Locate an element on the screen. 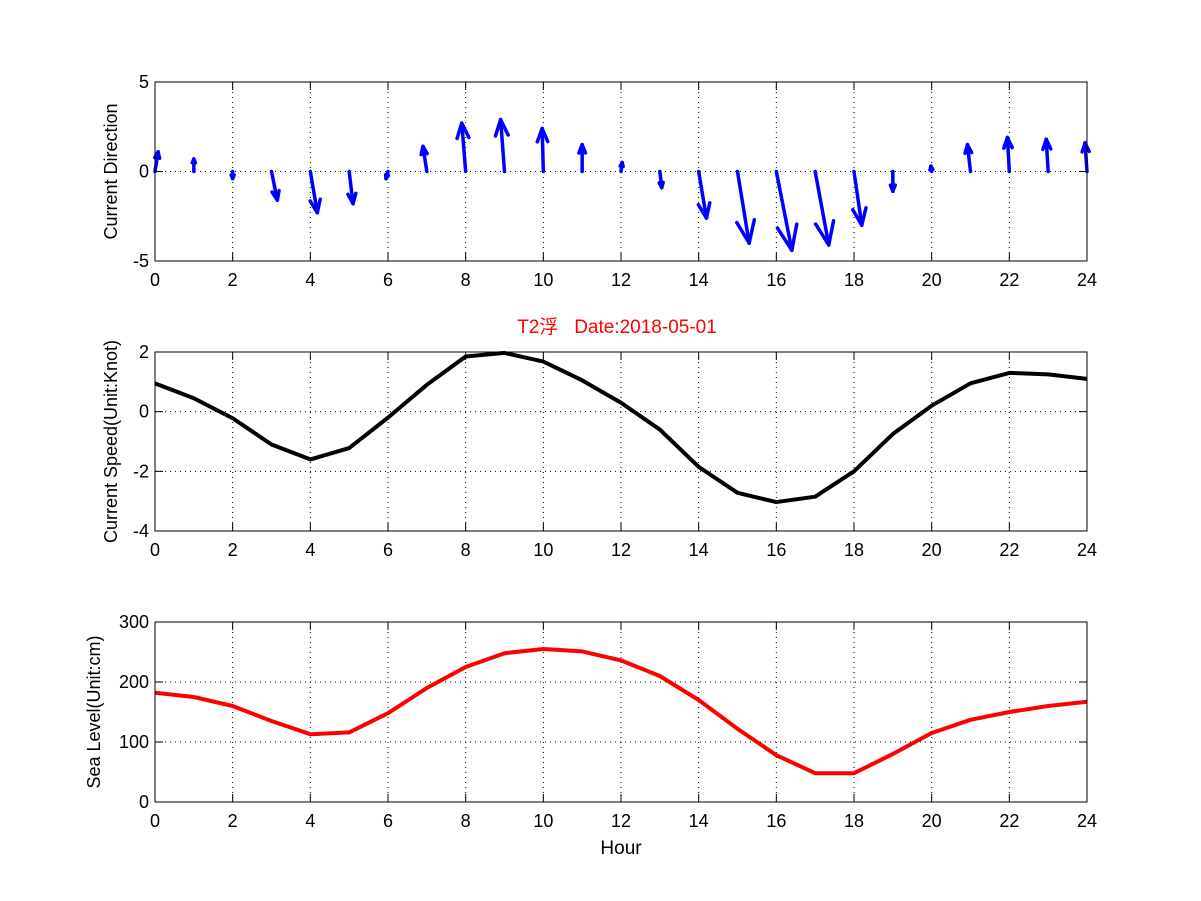 This screenshot has height=901, width=1201. y-axis-label: Current Direction is located at coordinates (111, 171).